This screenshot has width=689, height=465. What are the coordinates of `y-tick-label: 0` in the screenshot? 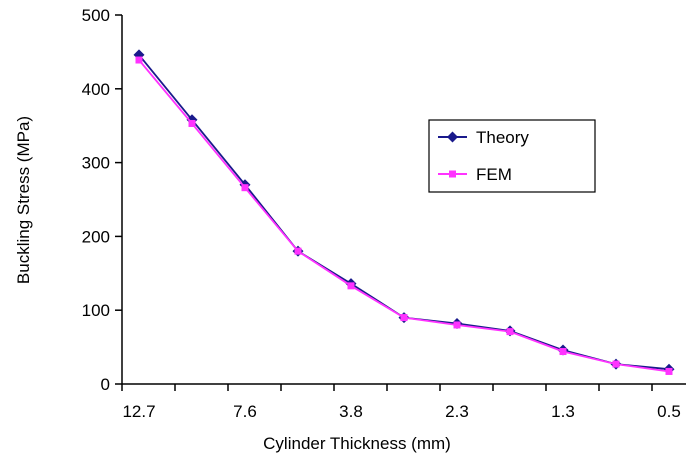 It's located at (105, 384).